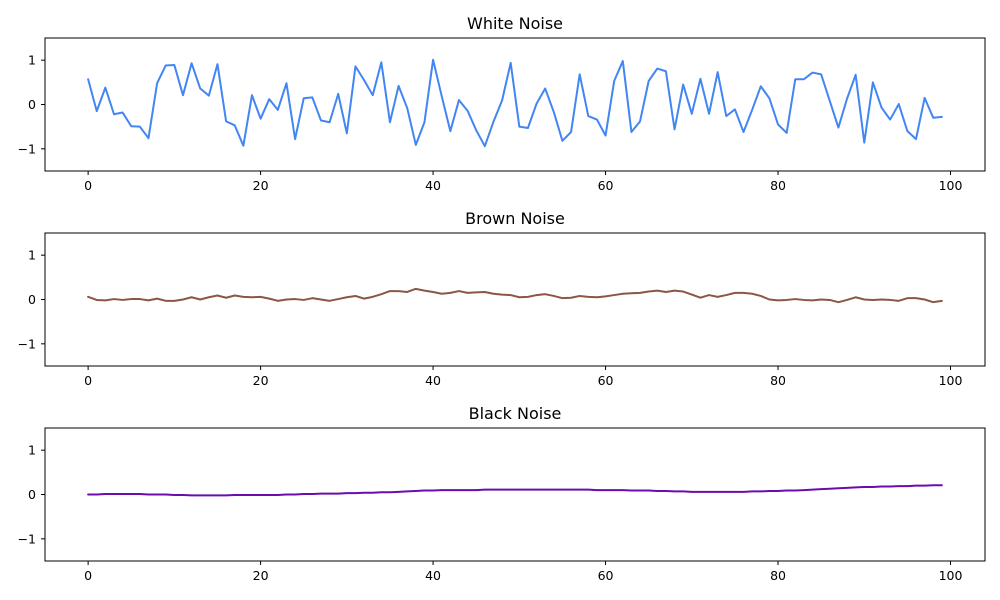 This screenshot has width=1000, height=600. Describe the element at coordinates (515, 23) in the screenshot. I see `chart-title: White Noise` at that location.